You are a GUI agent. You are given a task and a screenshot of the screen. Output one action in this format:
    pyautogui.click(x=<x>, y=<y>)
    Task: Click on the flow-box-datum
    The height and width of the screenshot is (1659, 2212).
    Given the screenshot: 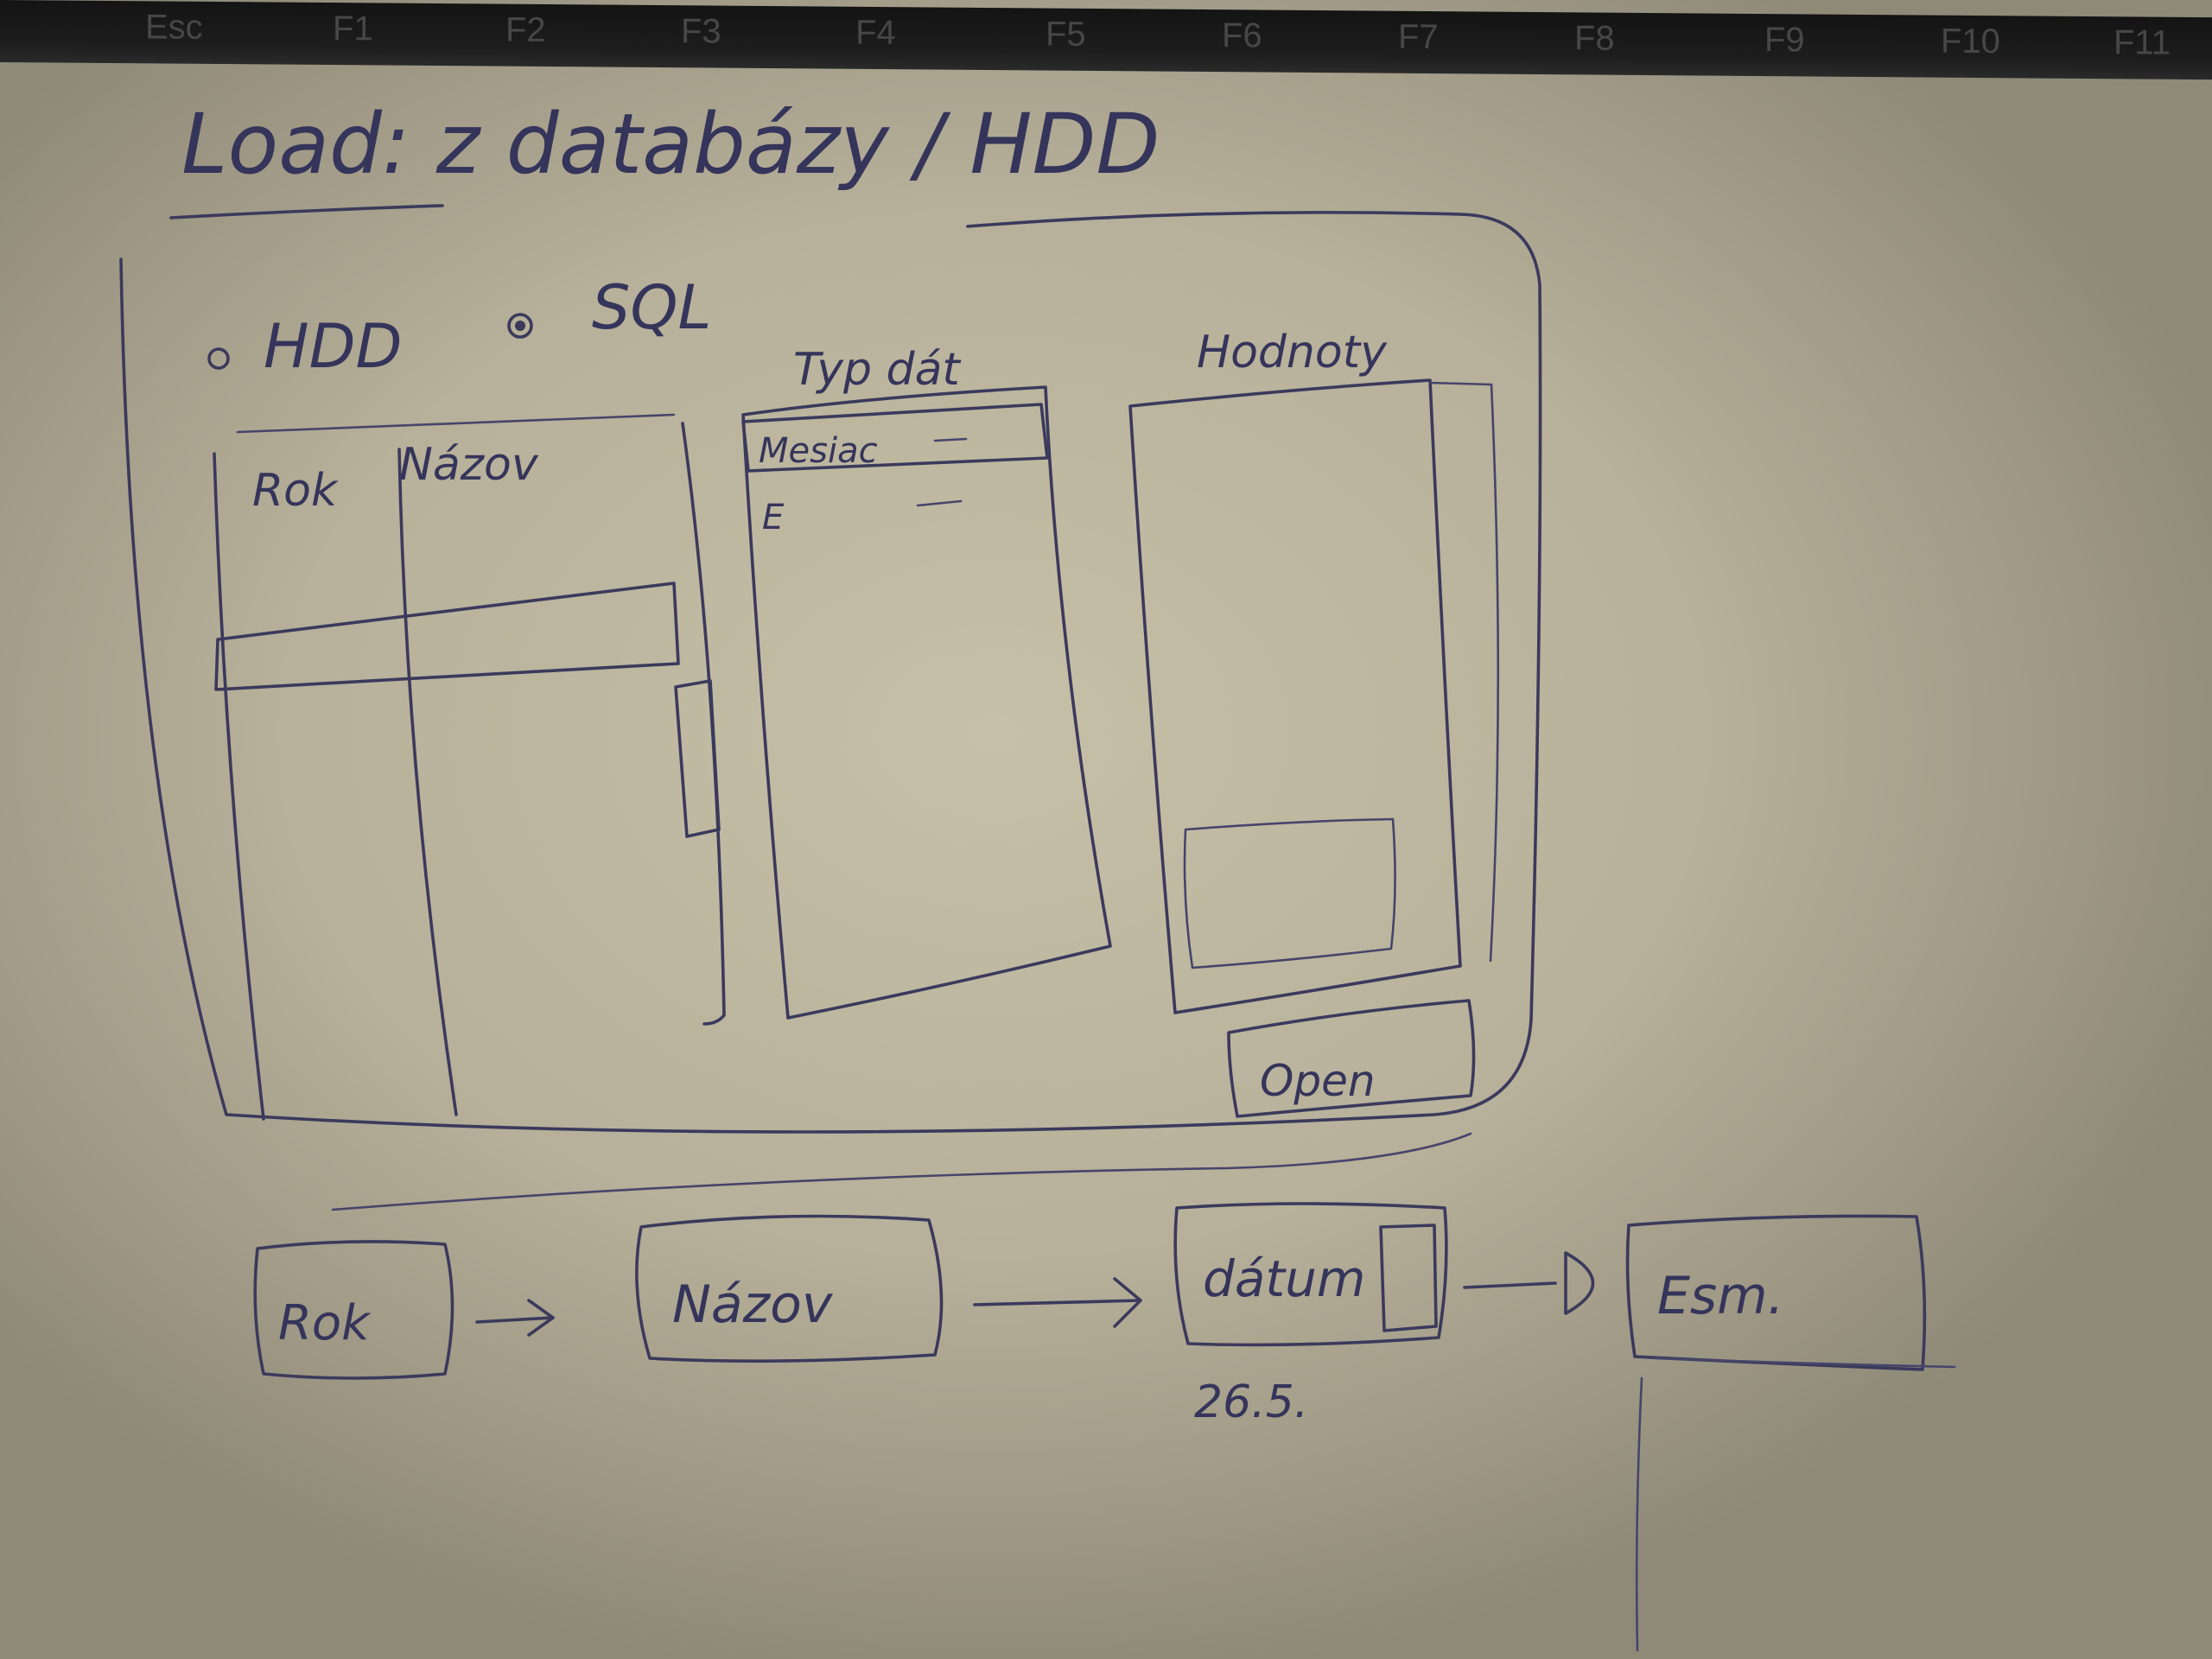 What is the action you would take?
    pyautogui.click(x=1310, y=1274)
    